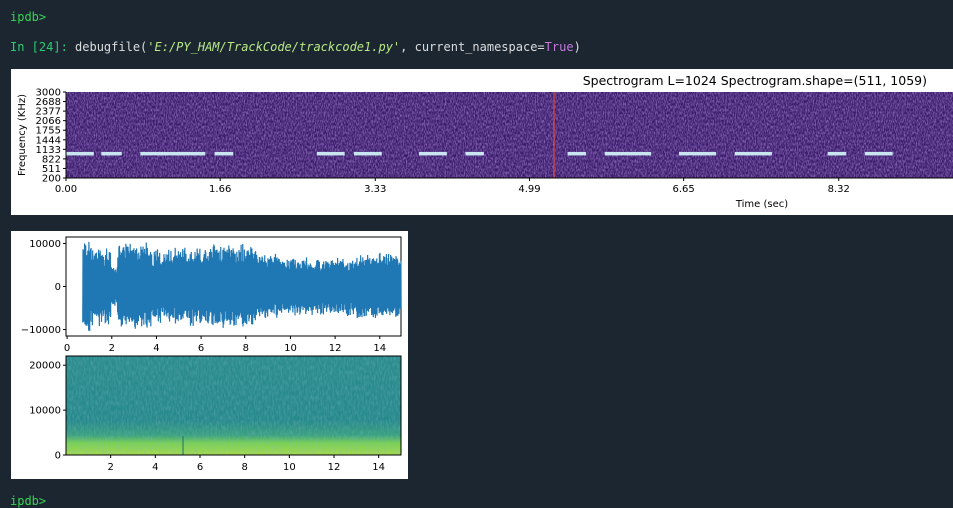  What do you see at coordinates (45, 366) in the screenshot?
I see `spec2-y-tick-label: 20000` at bounding box center [45, 366].